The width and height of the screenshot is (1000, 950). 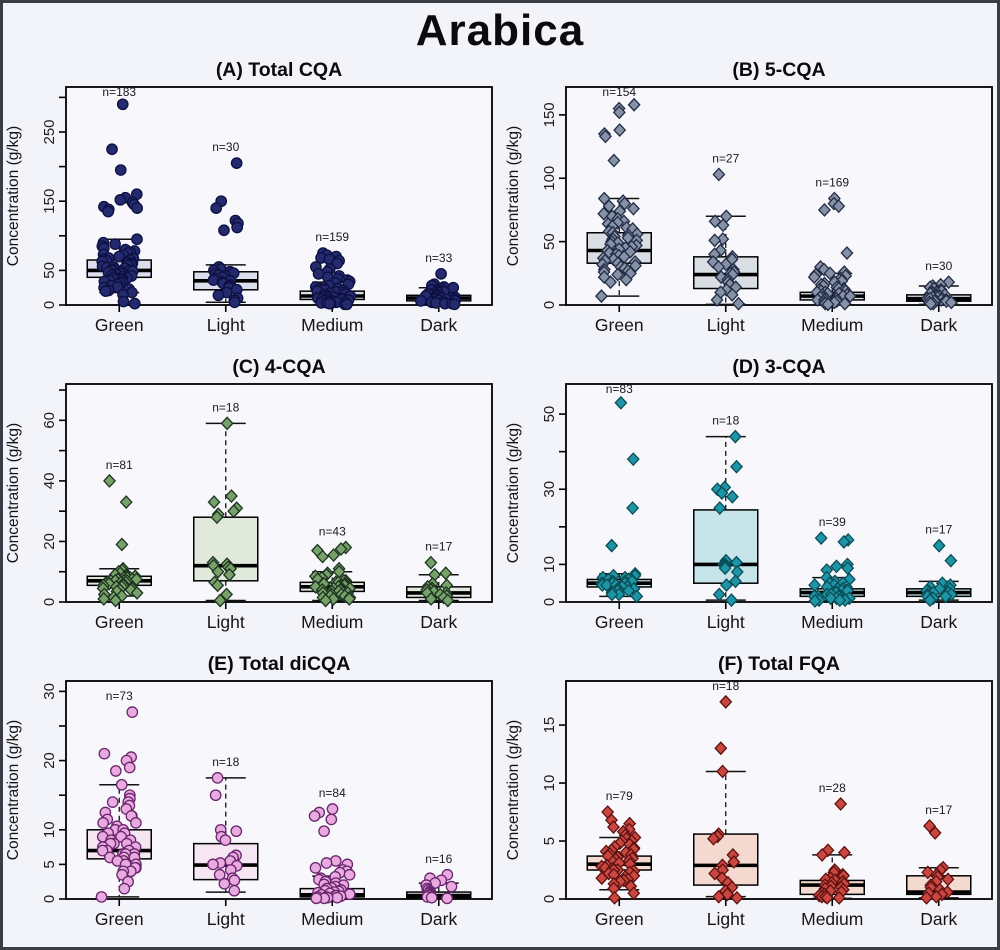 I want to click on points-light, so click(x=225, y=834).